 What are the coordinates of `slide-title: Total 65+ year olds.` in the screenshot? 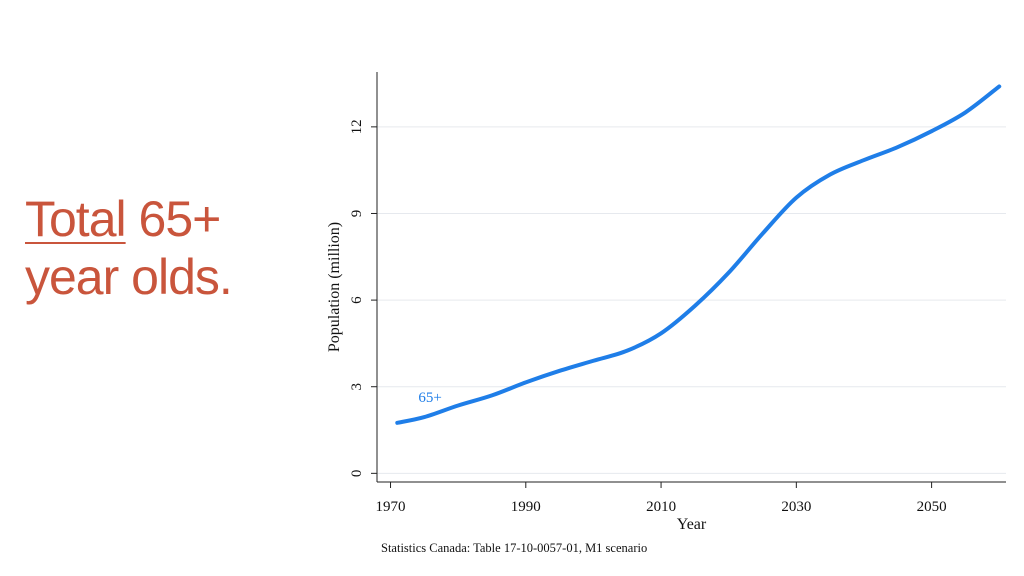 It's located at (175, 248).